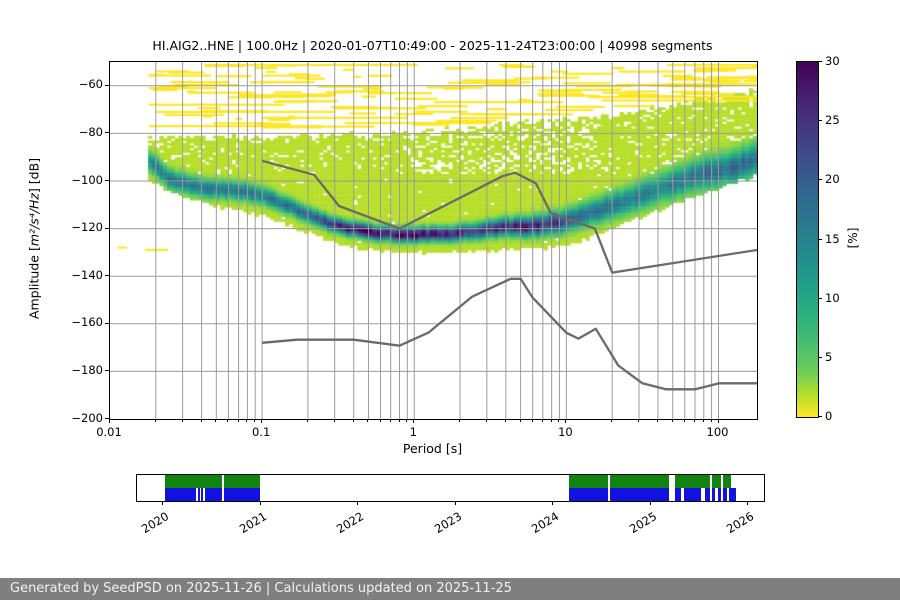  I want to click on x-axis-label: Period [s], so click(432, 448).